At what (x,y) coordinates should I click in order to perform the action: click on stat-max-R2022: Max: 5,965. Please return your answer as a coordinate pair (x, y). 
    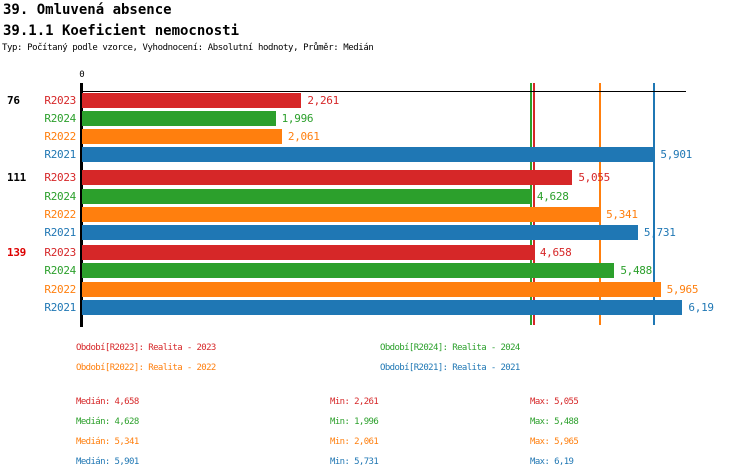
    Looking at the image, I should click on (554, 442).